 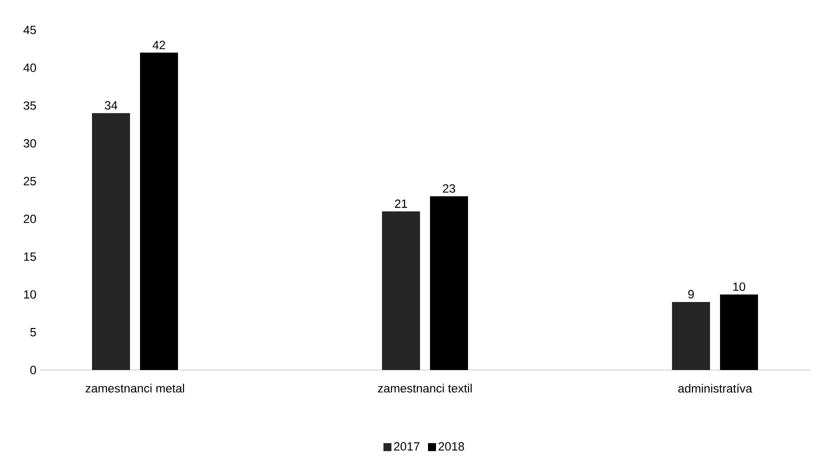 What do you see at coordinates (449, 188) in the screenshot?
I see `data-label: 23` at bounding box center [449, 188].